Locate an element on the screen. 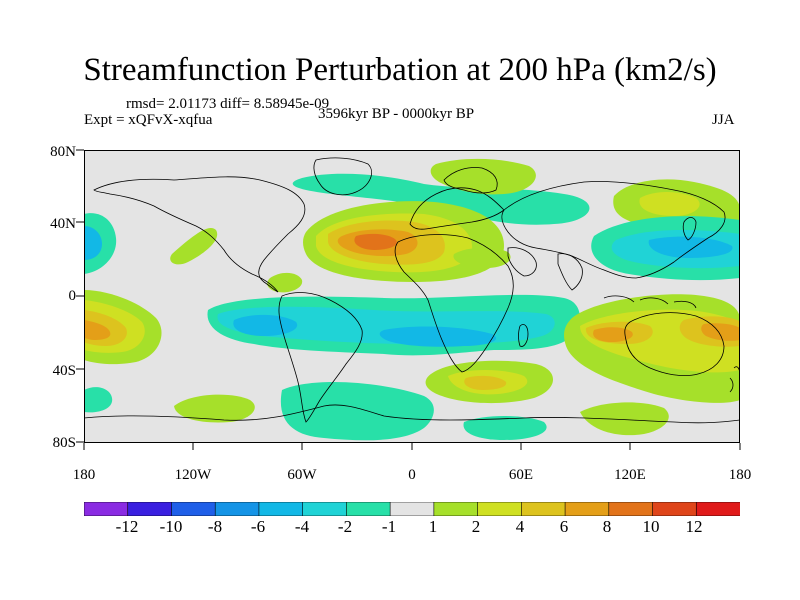 The height and width of the screenshot is (600, 800). contour-pos-north-america is located at coordinates (194, 246).